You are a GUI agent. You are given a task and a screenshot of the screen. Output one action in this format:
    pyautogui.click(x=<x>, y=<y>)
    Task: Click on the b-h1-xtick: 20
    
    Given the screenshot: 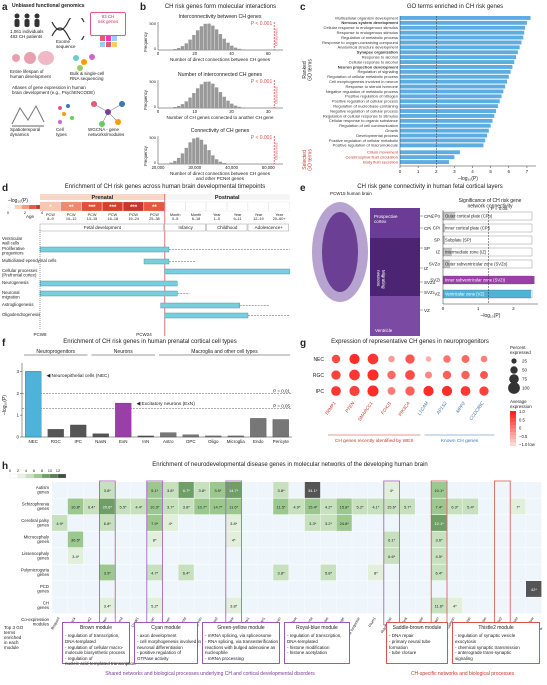 What is the action you would take?
    pyautogui.click(x=194, y=53)
    